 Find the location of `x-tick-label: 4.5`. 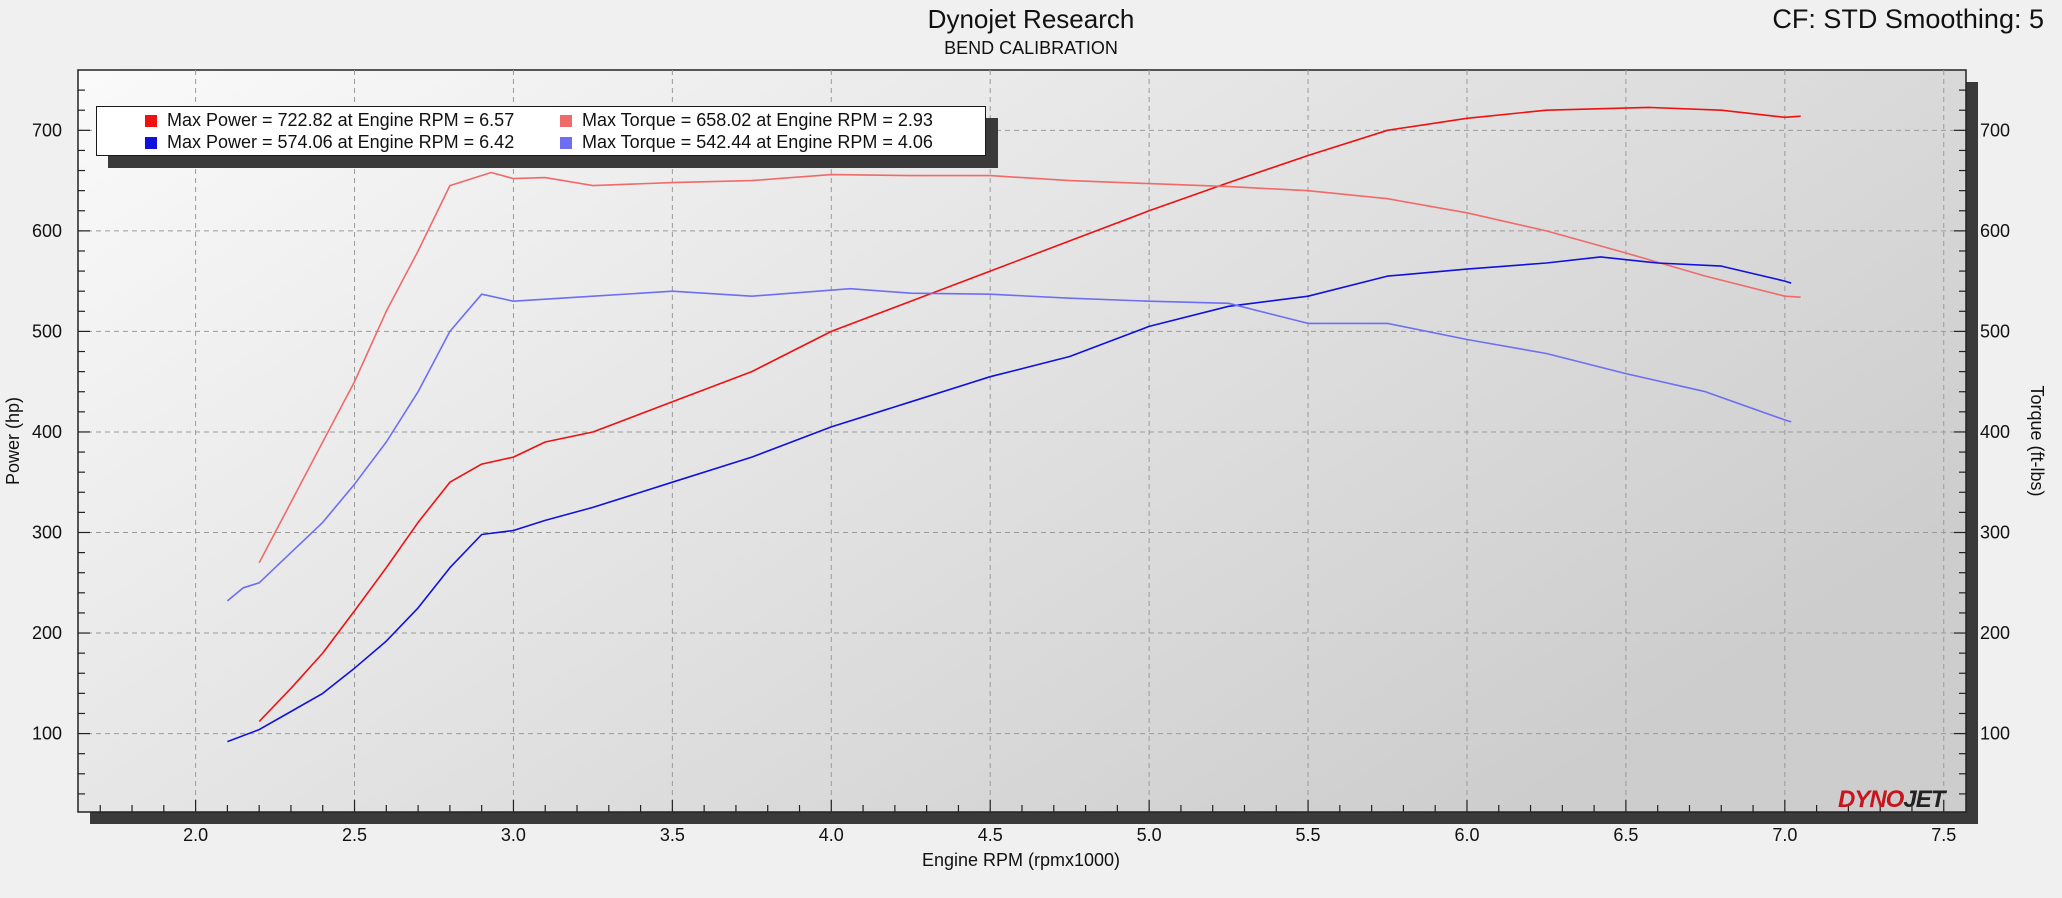

x-tick-label: 4.5 is located at coordinates (990, 835).